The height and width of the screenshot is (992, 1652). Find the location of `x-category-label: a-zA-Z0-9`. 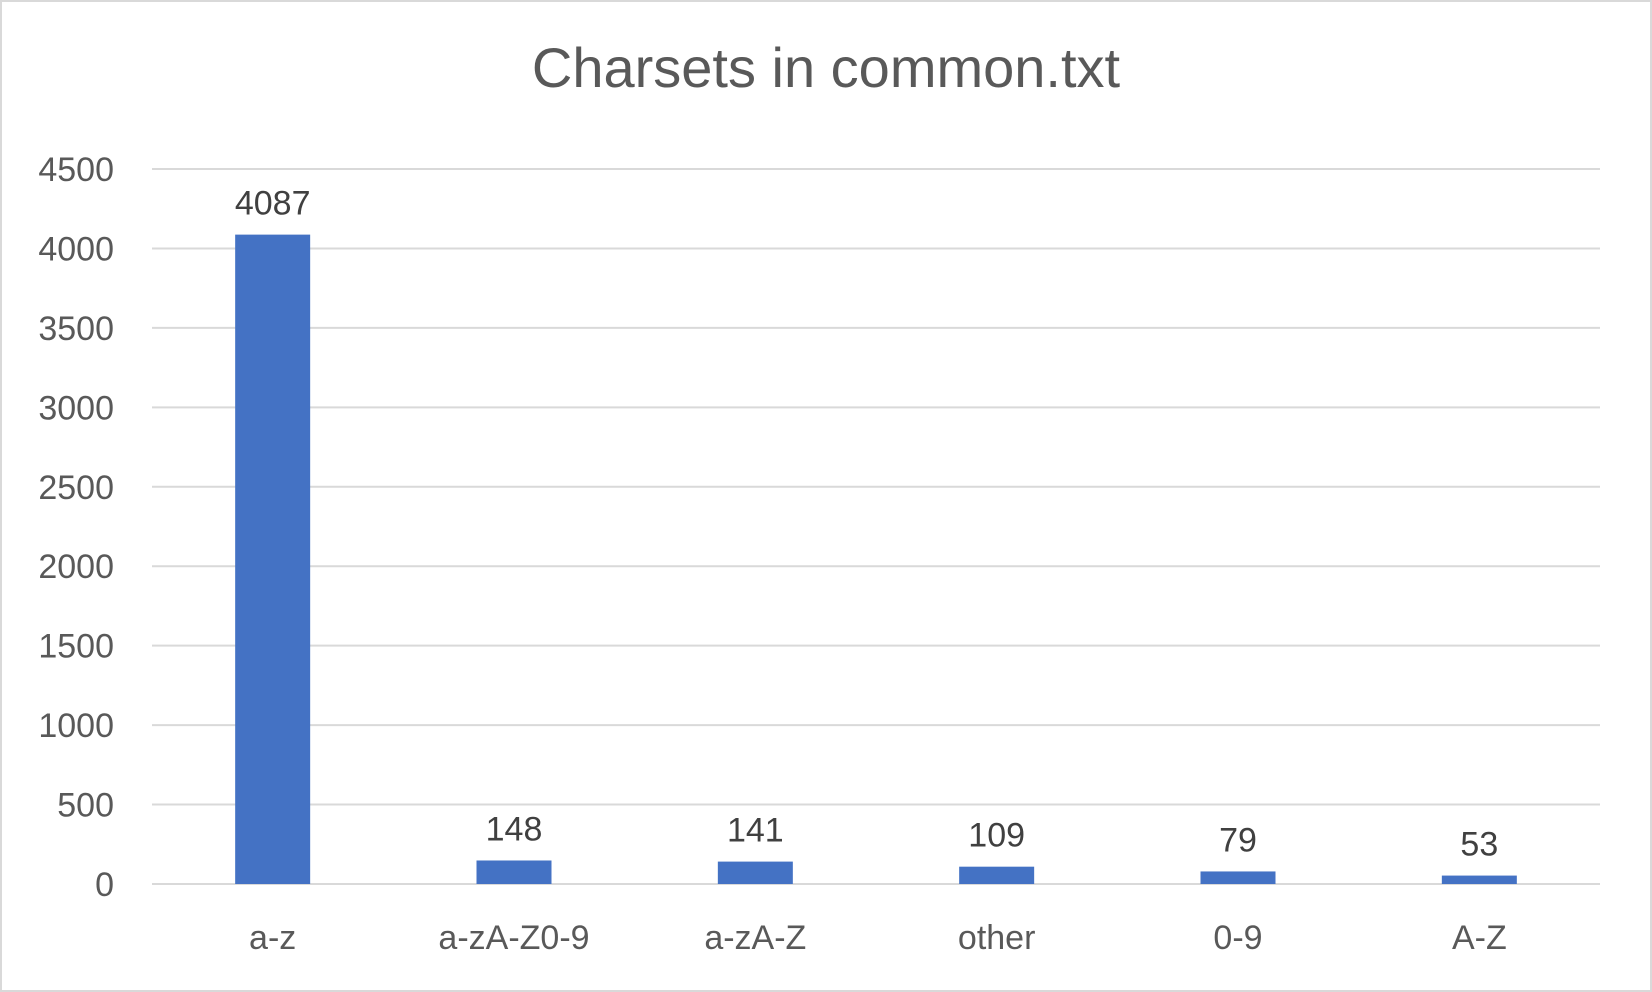

x-category-label: a-zA-Z0-9 is located at coordinates (513, 938).